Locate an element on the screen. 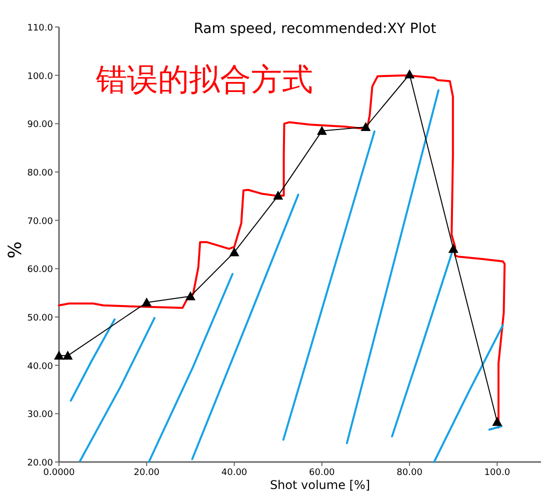  x-axis-title: Shot volume [%] is located at coordinates (320, 485).